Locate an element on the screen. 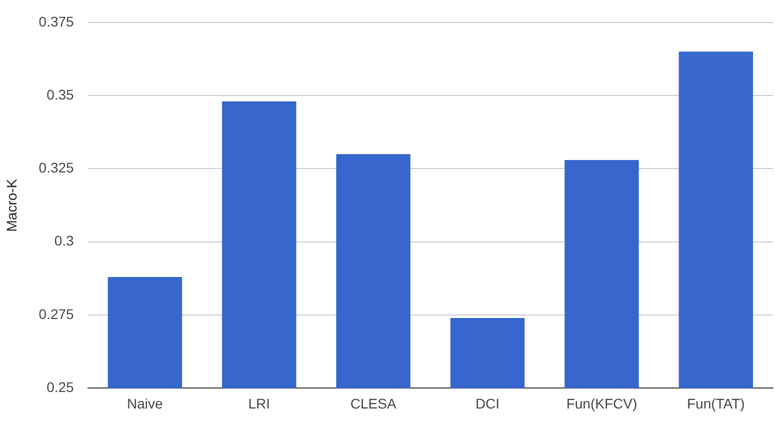 Image resolution: width=775 pixels, height=421 pixels. x-tick-label: Naive is located at coordinates (145, 403).